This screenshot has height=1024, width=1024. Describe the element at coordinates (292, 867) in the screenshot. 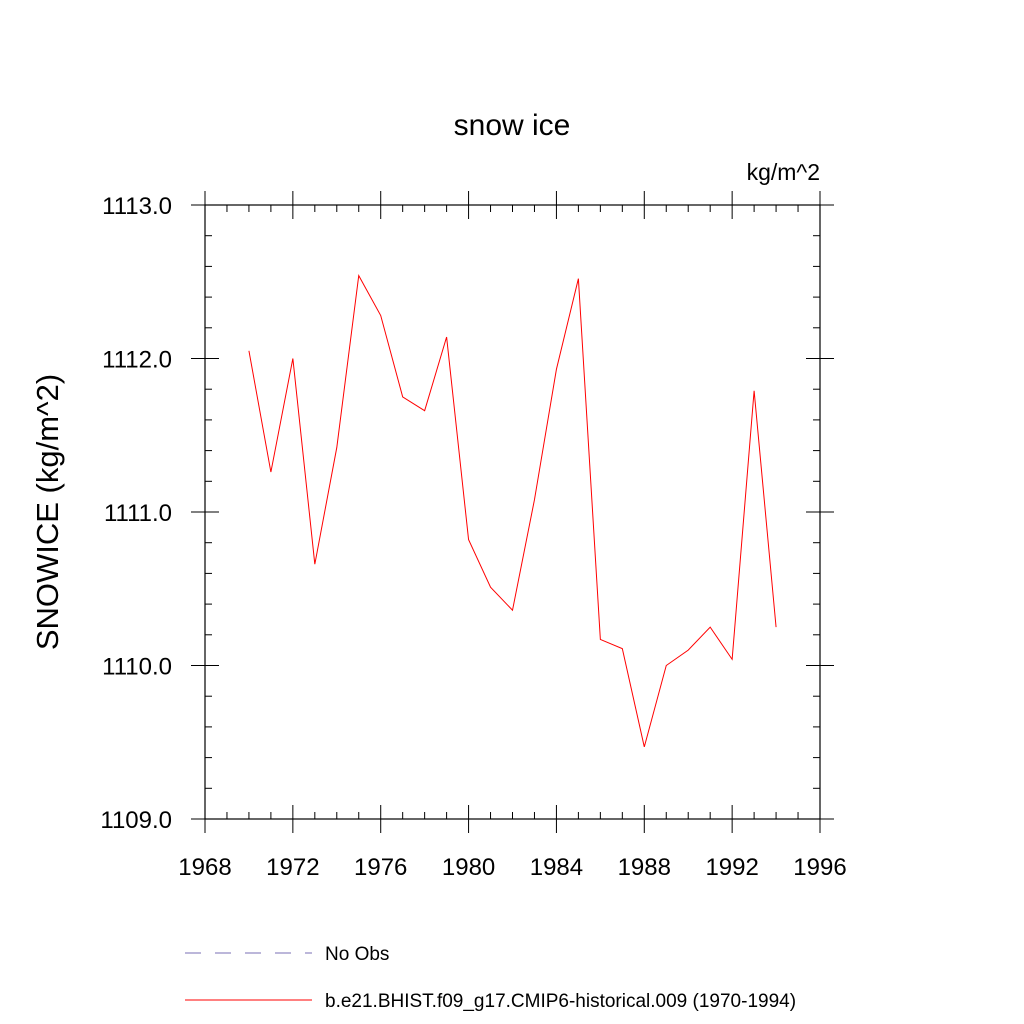

I see `x-tick-label: 1972` at that location.